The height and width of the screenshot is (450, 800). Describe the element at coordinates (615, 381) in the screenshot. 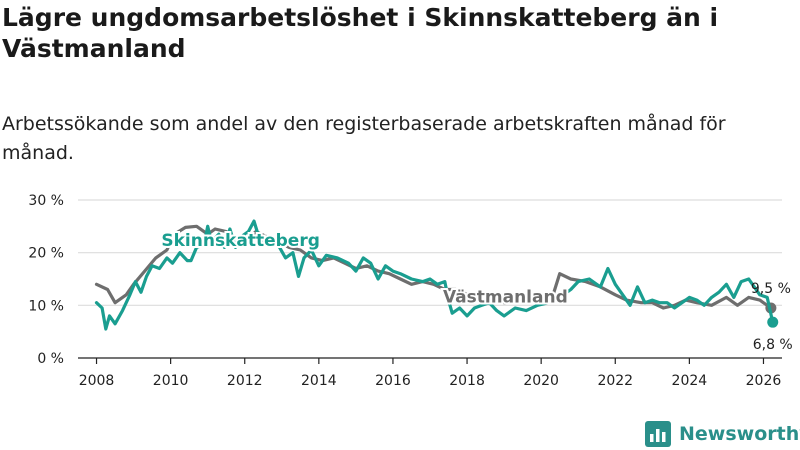

I see `x-tick-label: 2022` at that location.